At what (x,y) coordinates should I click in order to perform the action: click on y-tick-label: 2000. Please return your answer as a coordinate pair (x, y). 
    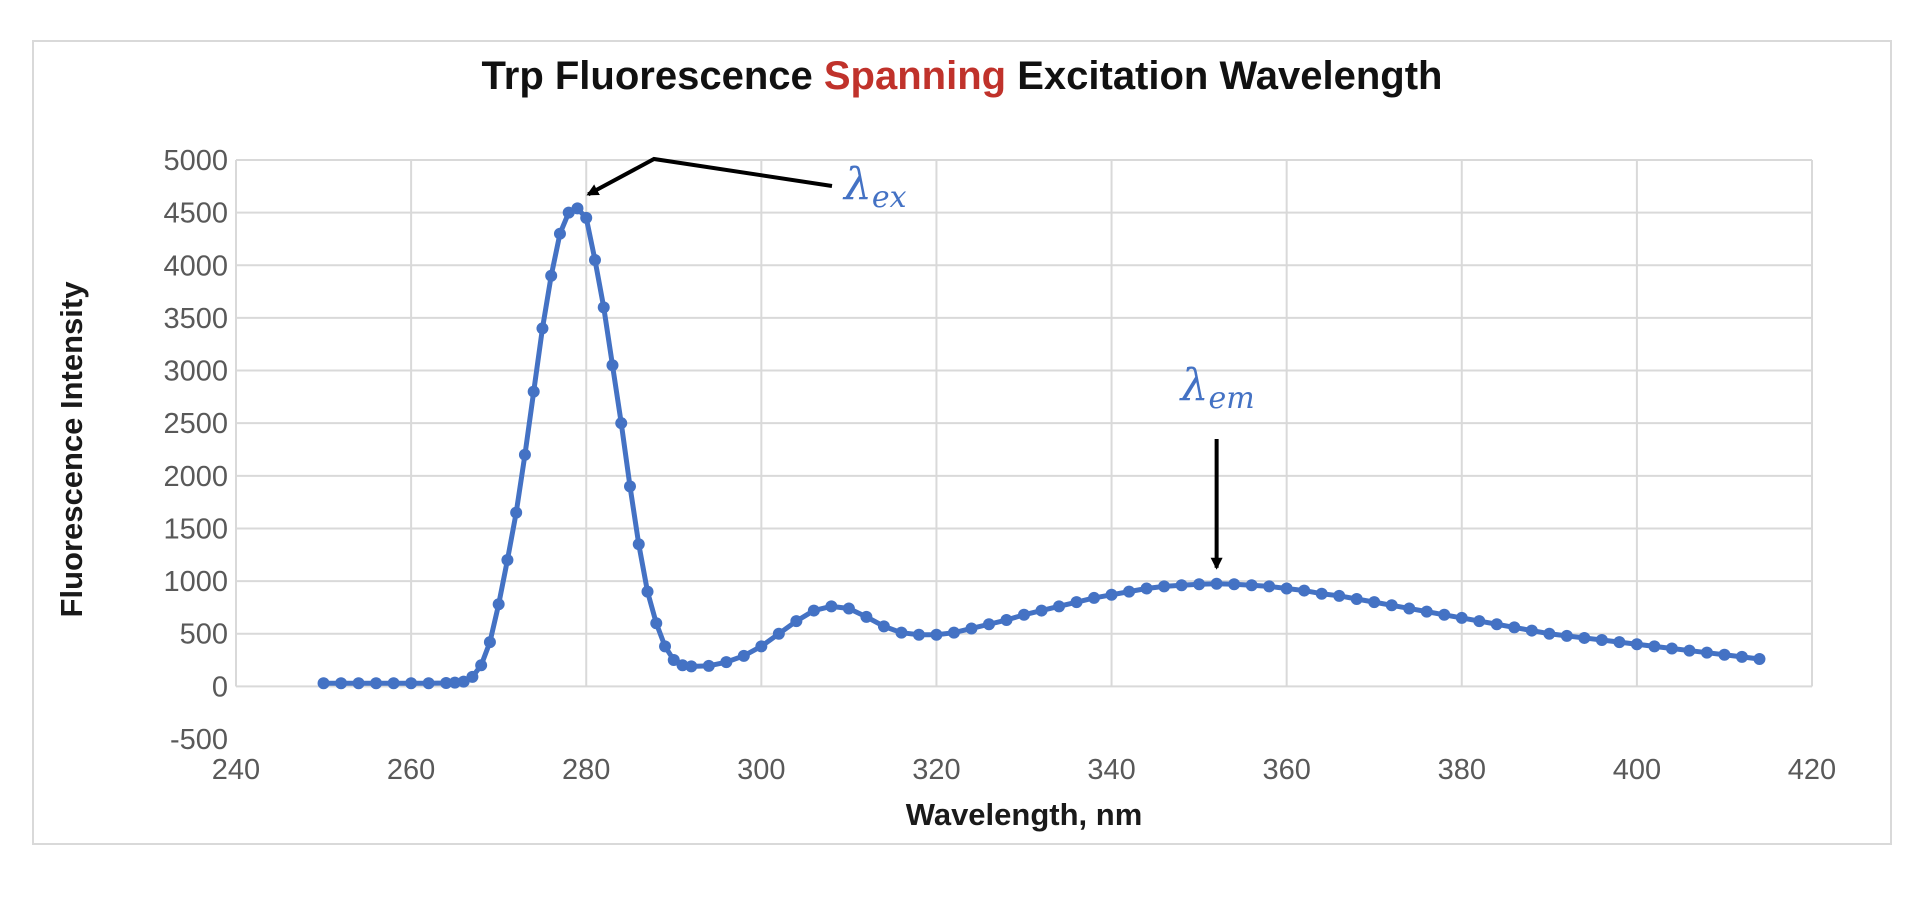
    Looking at the image, I should click on (195, 477).